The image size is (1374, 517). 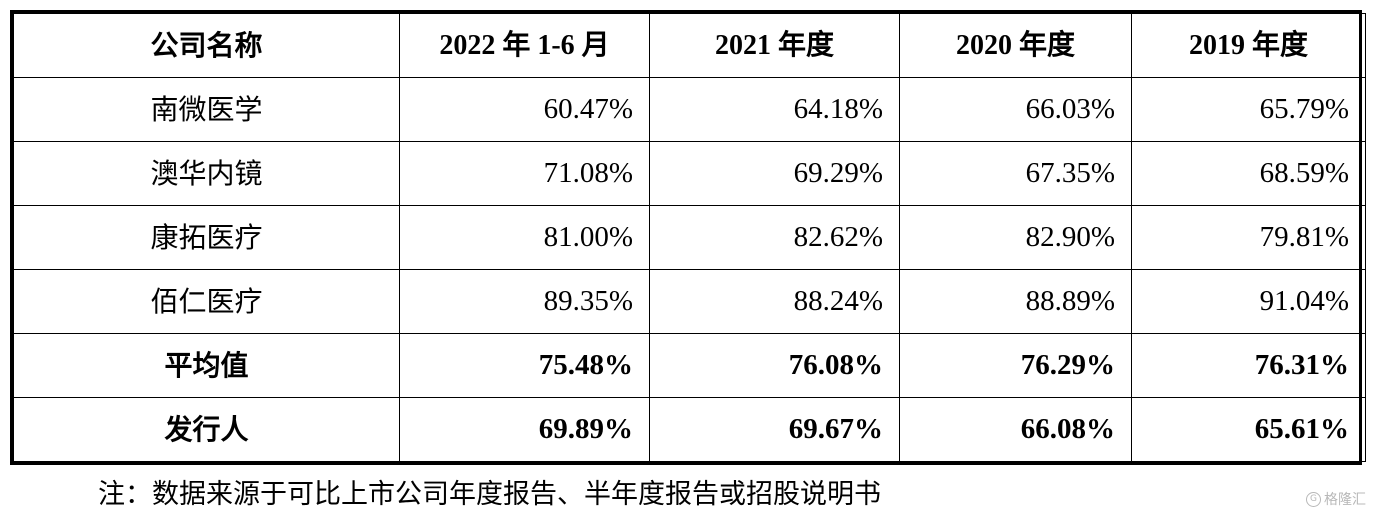 What do you see at coordinates (524, 429) in the screenshot?
I see `cell-2022-h1: 69.89%` at bounding box center [524, 429].